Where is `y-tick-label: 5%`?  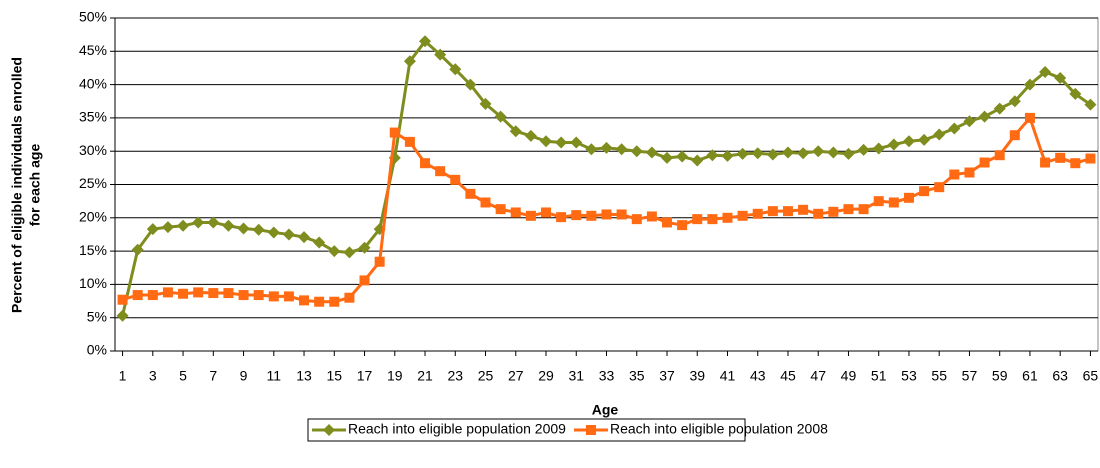
y-tick-label: 5% is located at coordinates (97, 316).